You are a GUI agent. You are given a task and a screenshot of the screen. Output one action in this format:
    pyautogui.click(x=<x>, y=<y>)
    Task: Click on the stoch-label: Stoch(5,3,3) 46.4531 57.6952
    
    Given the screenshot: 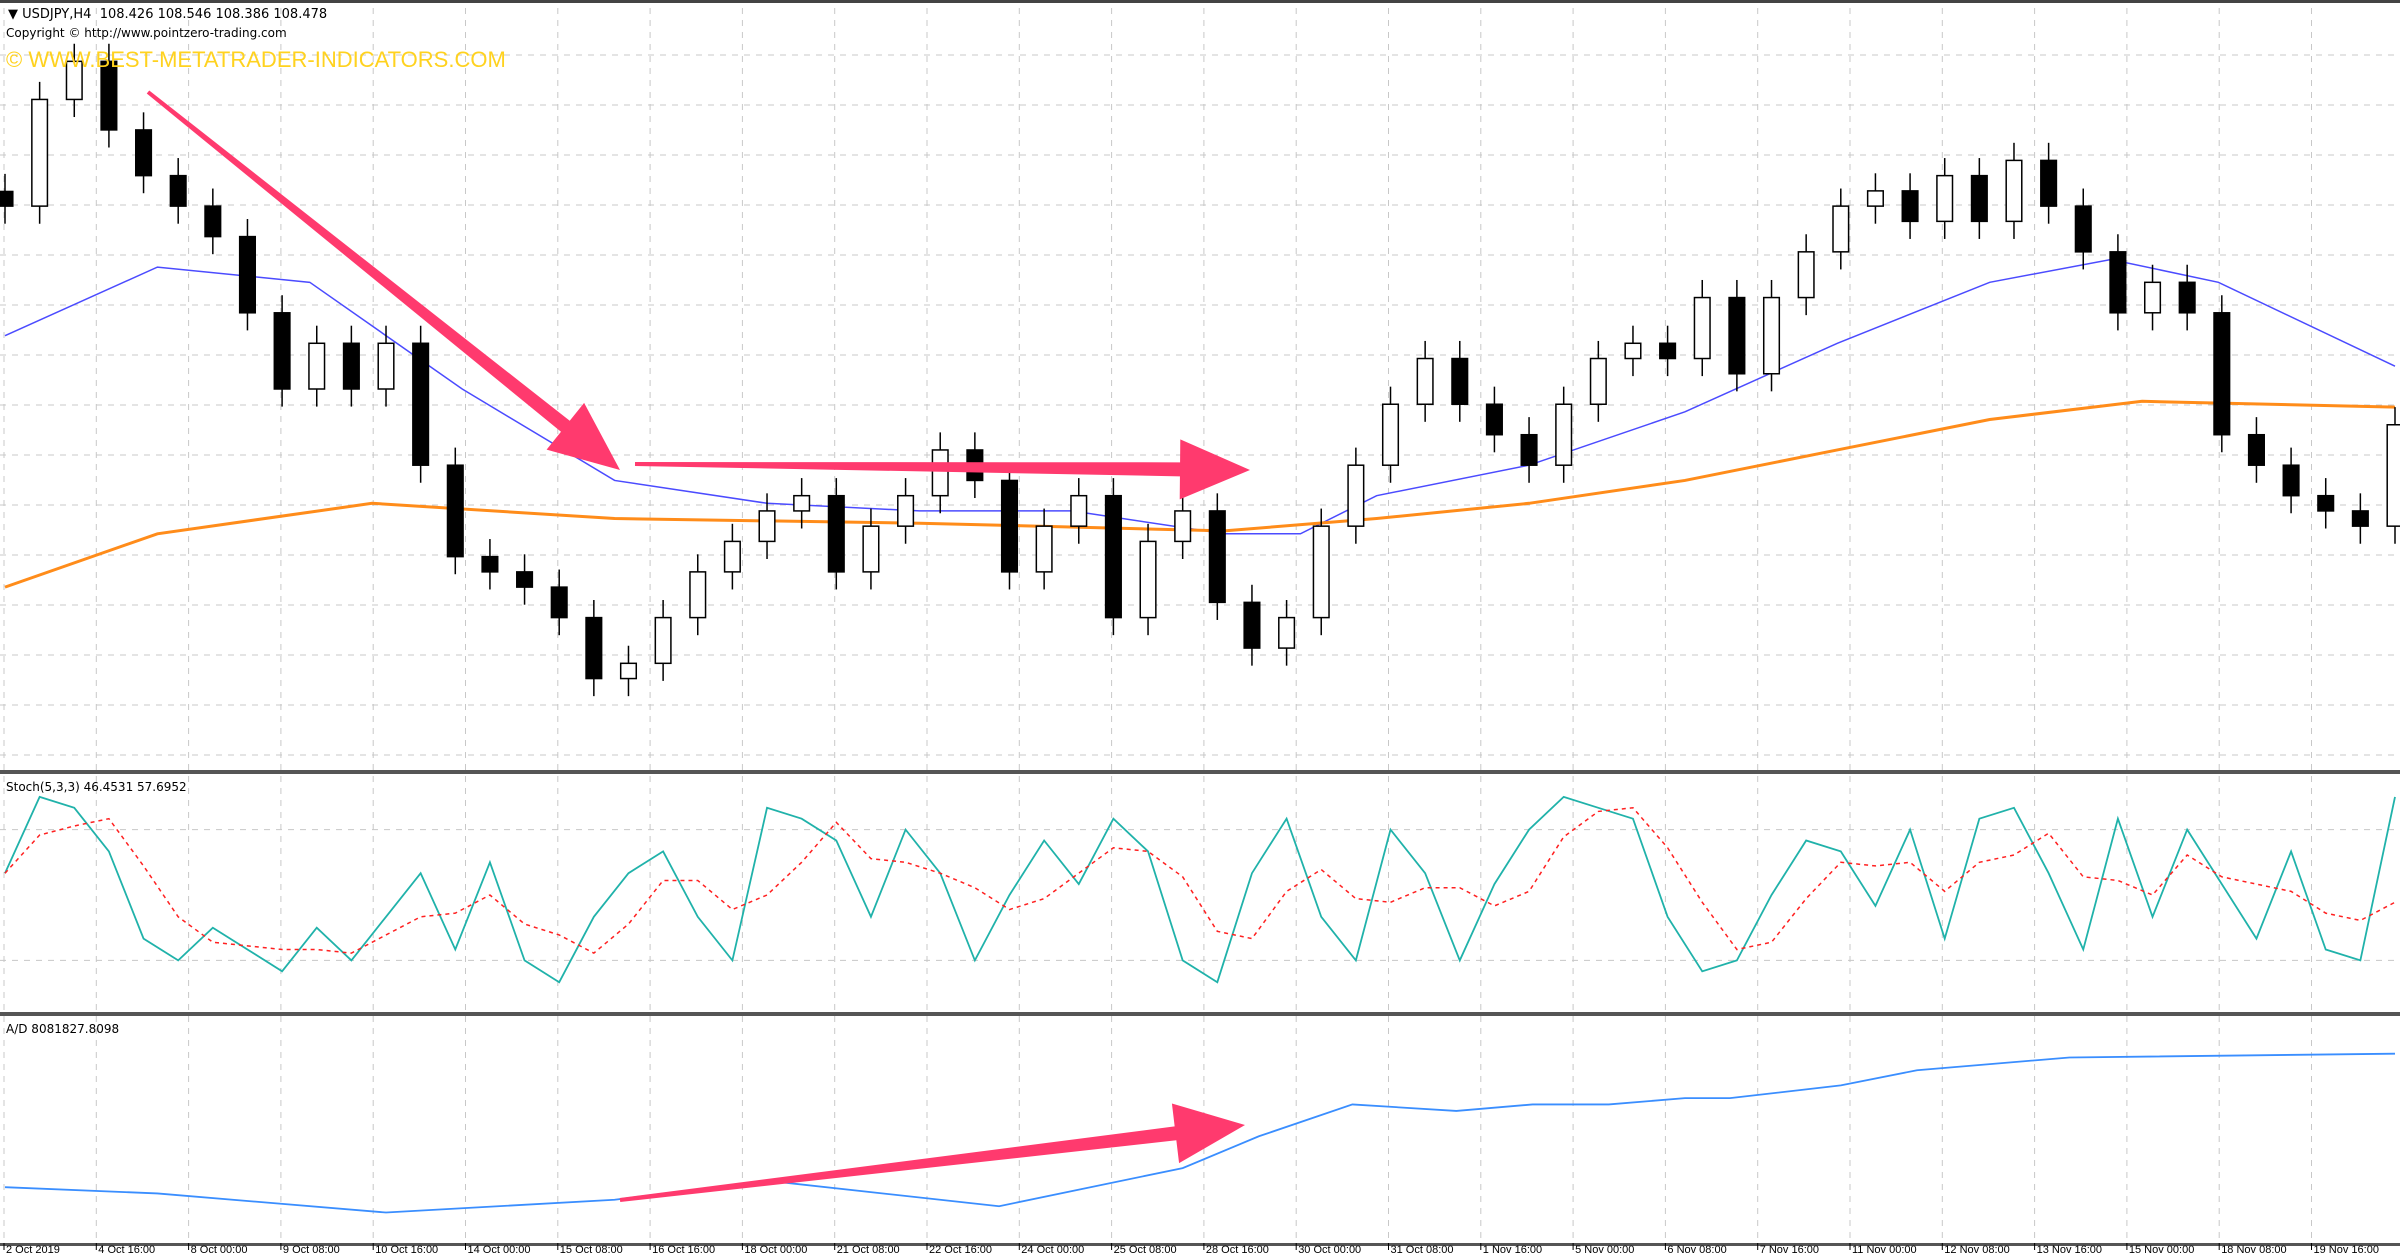 What is the action you would take?
    pyautogui.click(x=96, y=787)
    